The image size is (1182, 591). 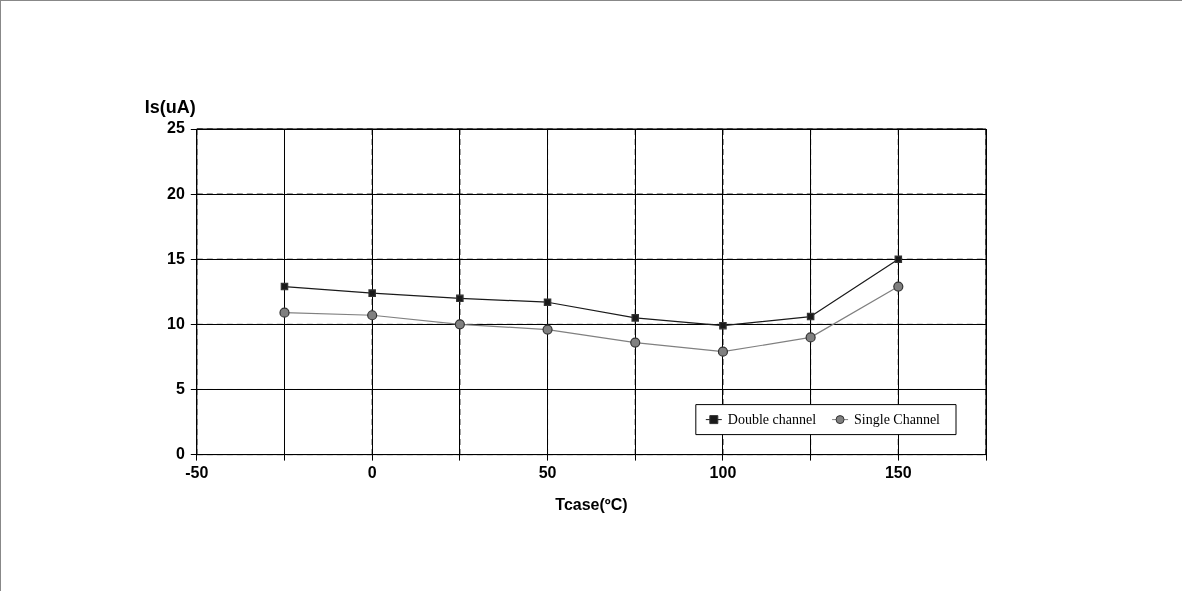 What do you see at coordinates (180, 454) in the screenshot?
I see `y-tick-label: 0` at bounding box center [180, 454].